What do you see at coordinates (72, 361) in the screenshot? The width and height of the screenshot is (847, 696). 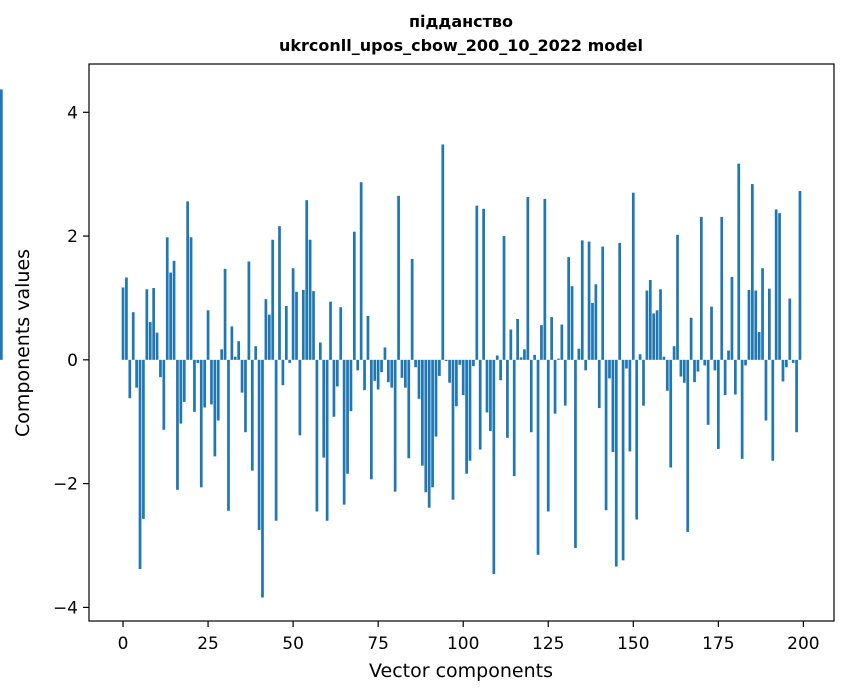 I see `y-tick-label-0: 0` at bounding box center [72, 361].